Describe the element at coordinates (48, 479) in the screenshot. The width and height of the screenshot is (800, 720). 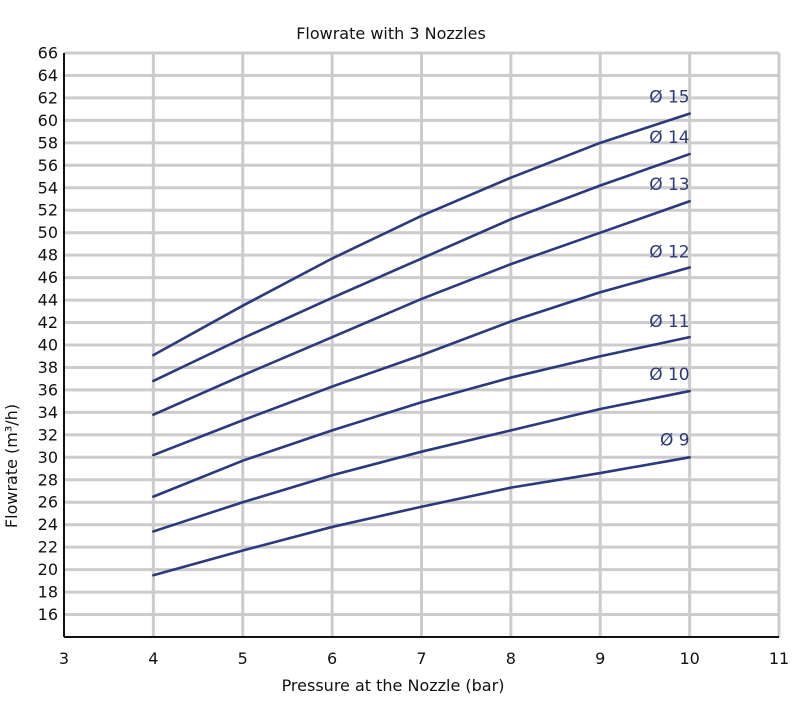
I see `y-tick-label: 28` at that location.